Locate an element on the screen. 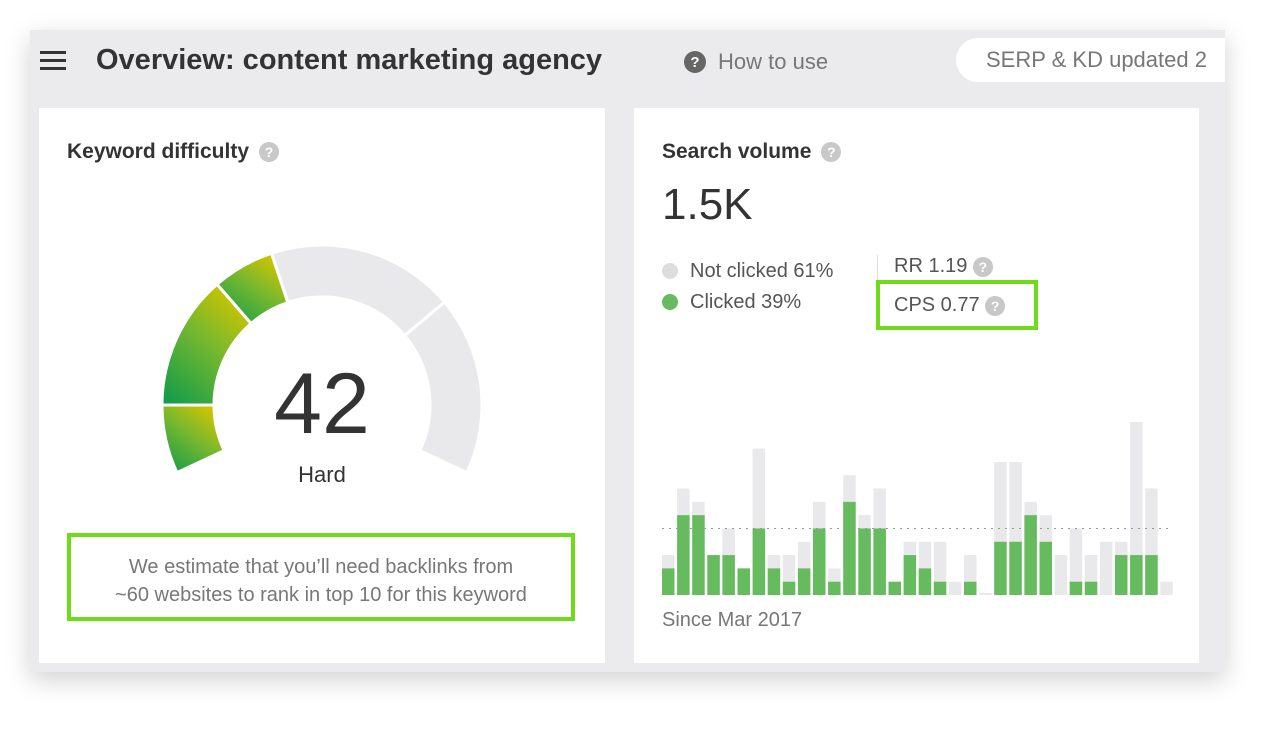 Image resolution: width=1285 pixels, height=730 pixels. cps-metric: CPS 0.77 ? is located at coordinates (957, 305).